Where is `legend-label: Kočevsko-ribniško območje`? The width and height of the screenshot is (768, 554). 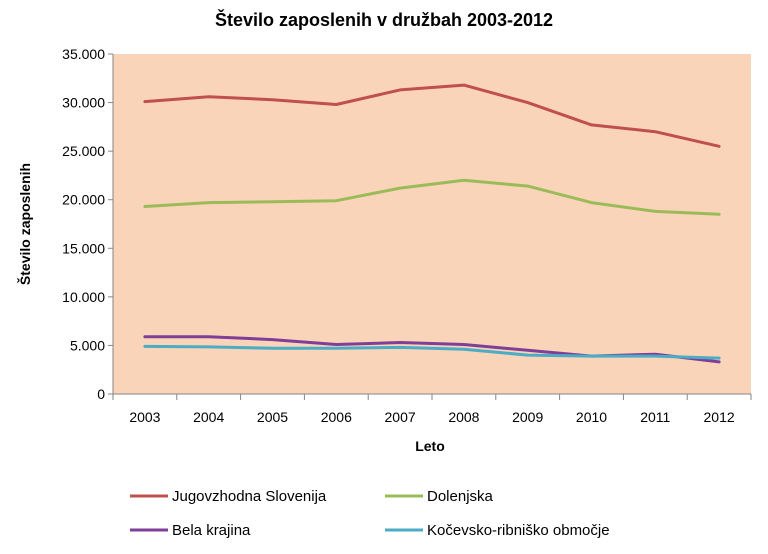 legend-label: Kočevsko-ribniško območje is located at coordinates (518, 530).